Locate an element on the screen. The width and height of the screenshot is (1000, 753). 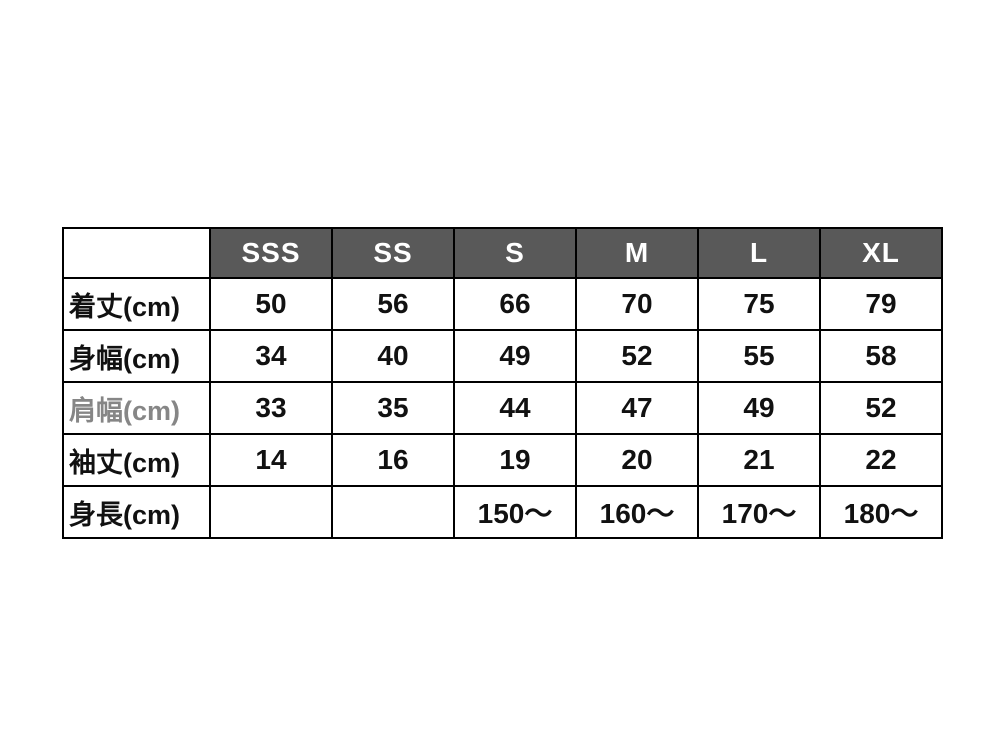
header-cell-s: S is located at coordinates (515, 253).